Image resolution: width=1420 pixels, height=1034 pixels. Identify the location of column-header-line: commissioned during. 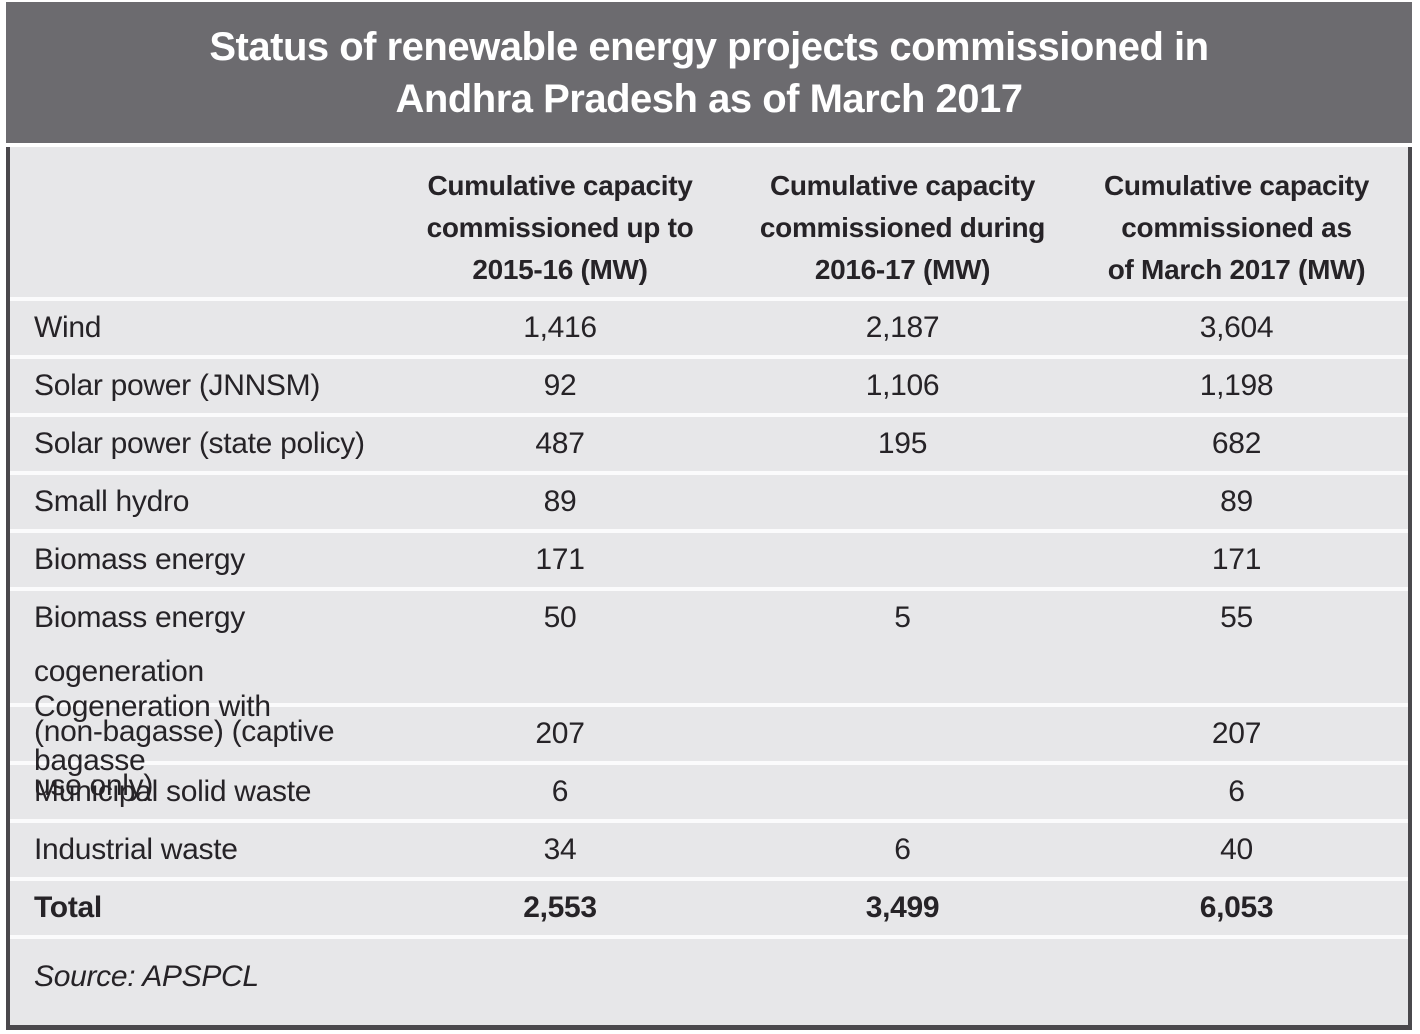
(902, 227).